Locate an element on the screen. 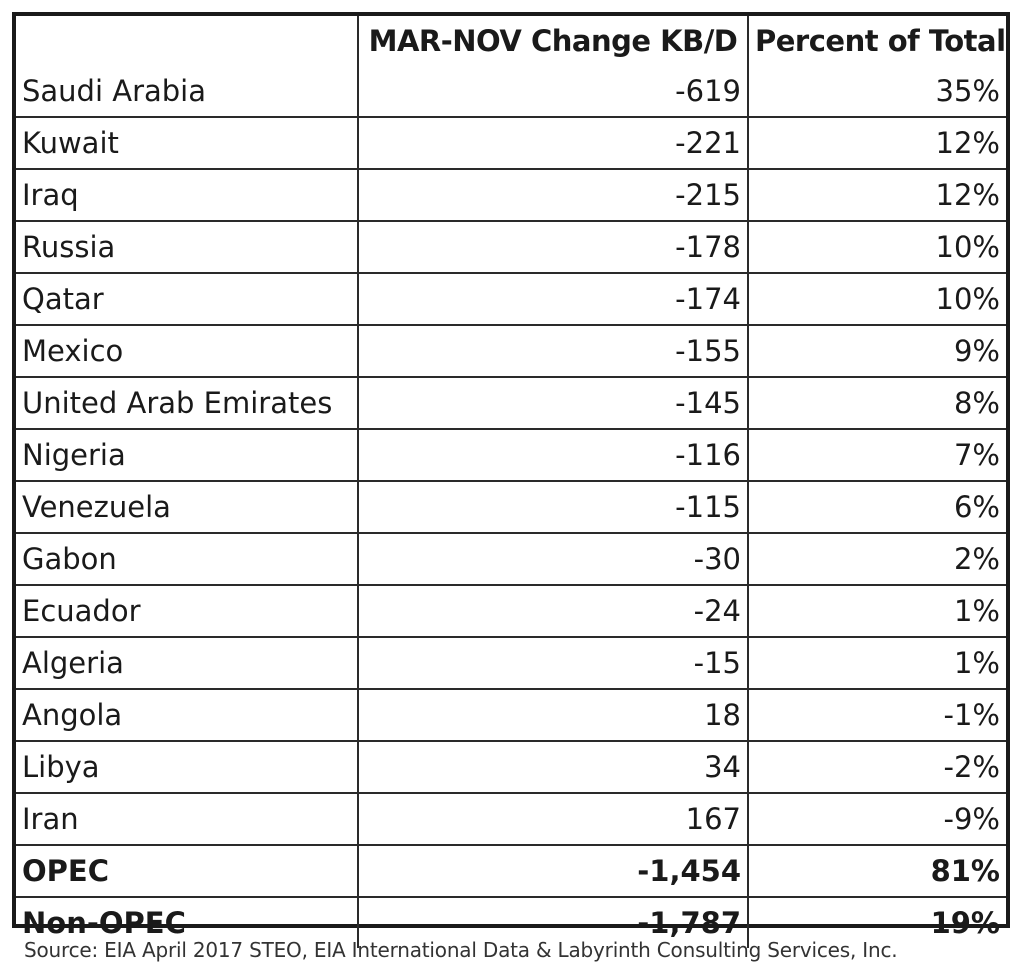  table-row: Gabon -30 2% is located at coordinates (511, 559).